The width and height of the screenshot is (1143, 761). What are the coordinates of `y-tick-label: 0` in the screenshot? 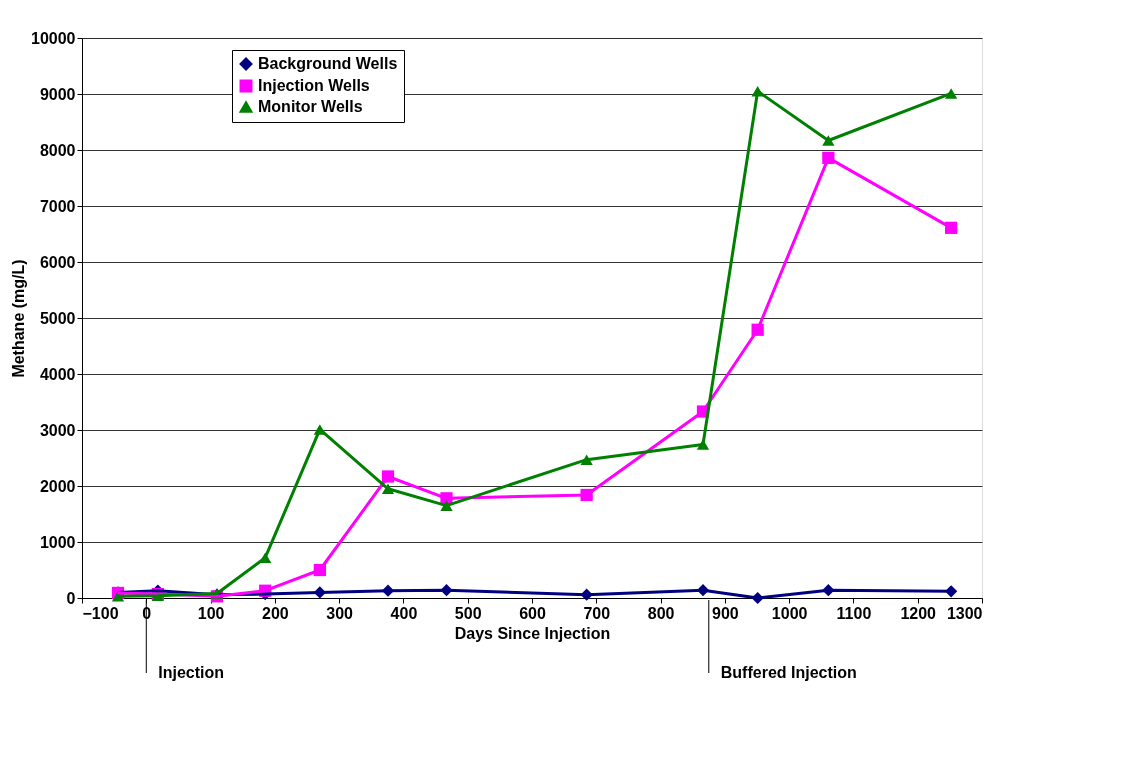 It's located at (71, 598).